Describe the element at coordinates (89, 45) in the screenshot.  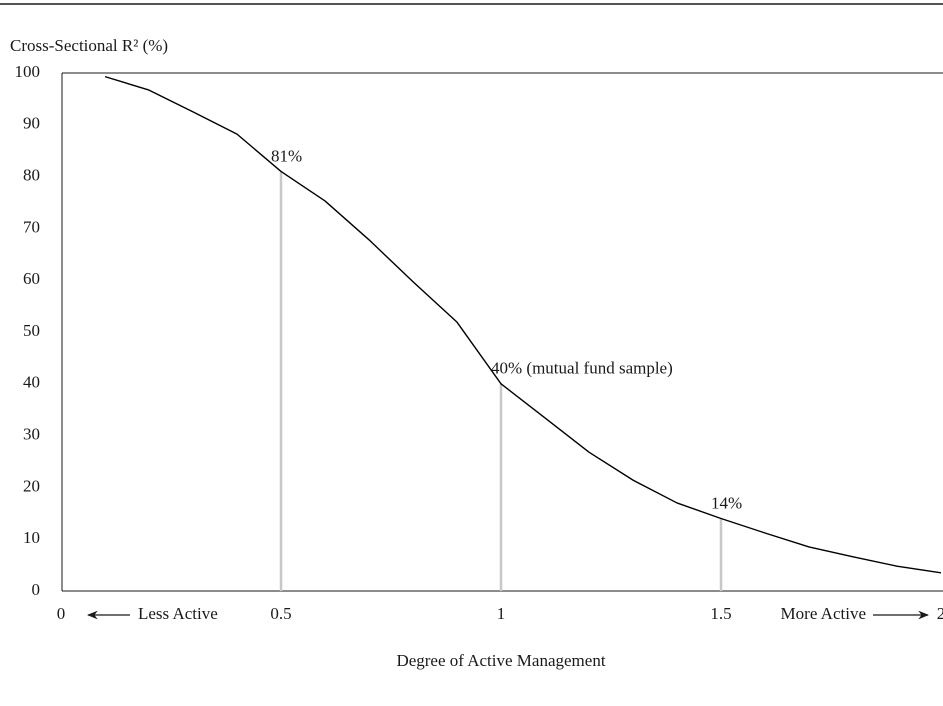
I see `y-axis-label: Cross-Sectional R² (%)` at that location.